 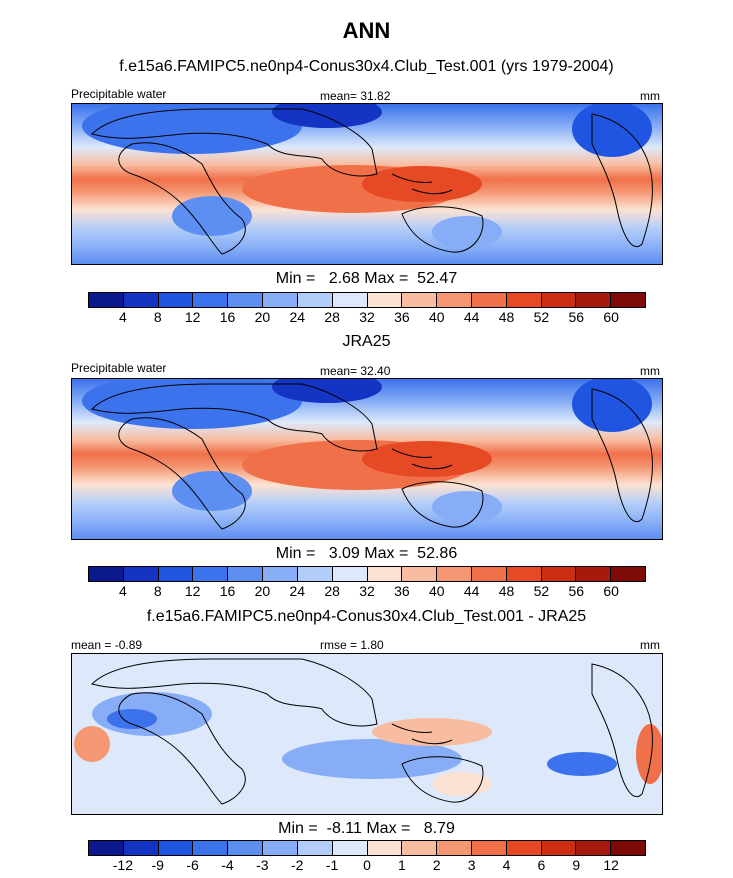 What do you see at coordinates (355, 96) in the screenshot?
I see `panel-1-mean-label: mean= 31.82` at bounding box center [355, 96].